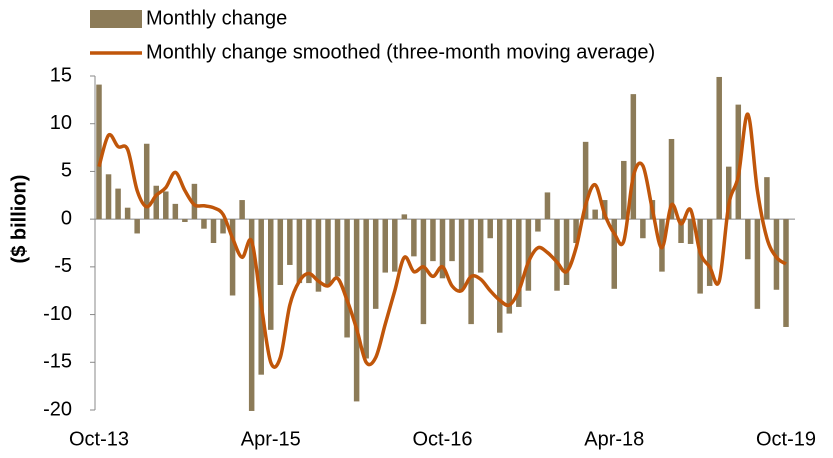  I want to click on y-tick-label: 10, so click(61, 123).